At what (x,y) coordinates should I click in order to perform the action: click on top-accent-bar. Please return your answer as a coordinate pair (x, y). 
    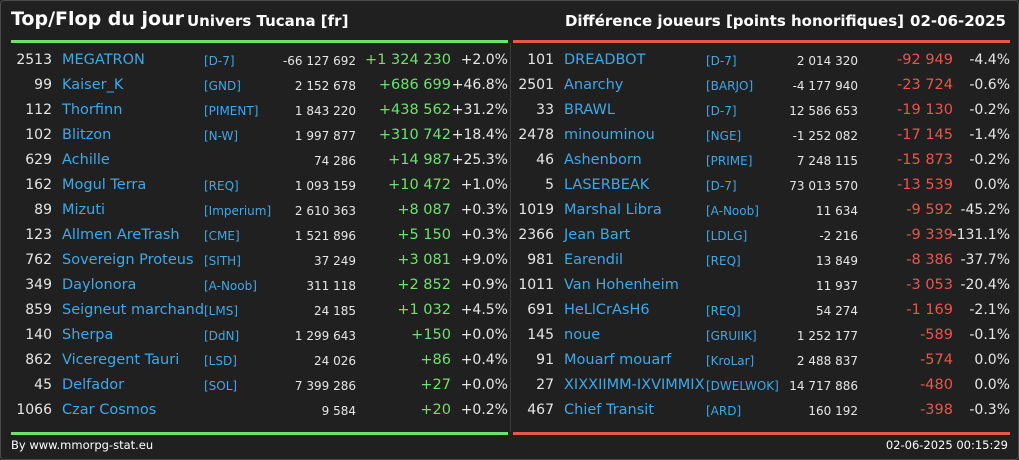
    Looking at the image, I should click on (259, 41).